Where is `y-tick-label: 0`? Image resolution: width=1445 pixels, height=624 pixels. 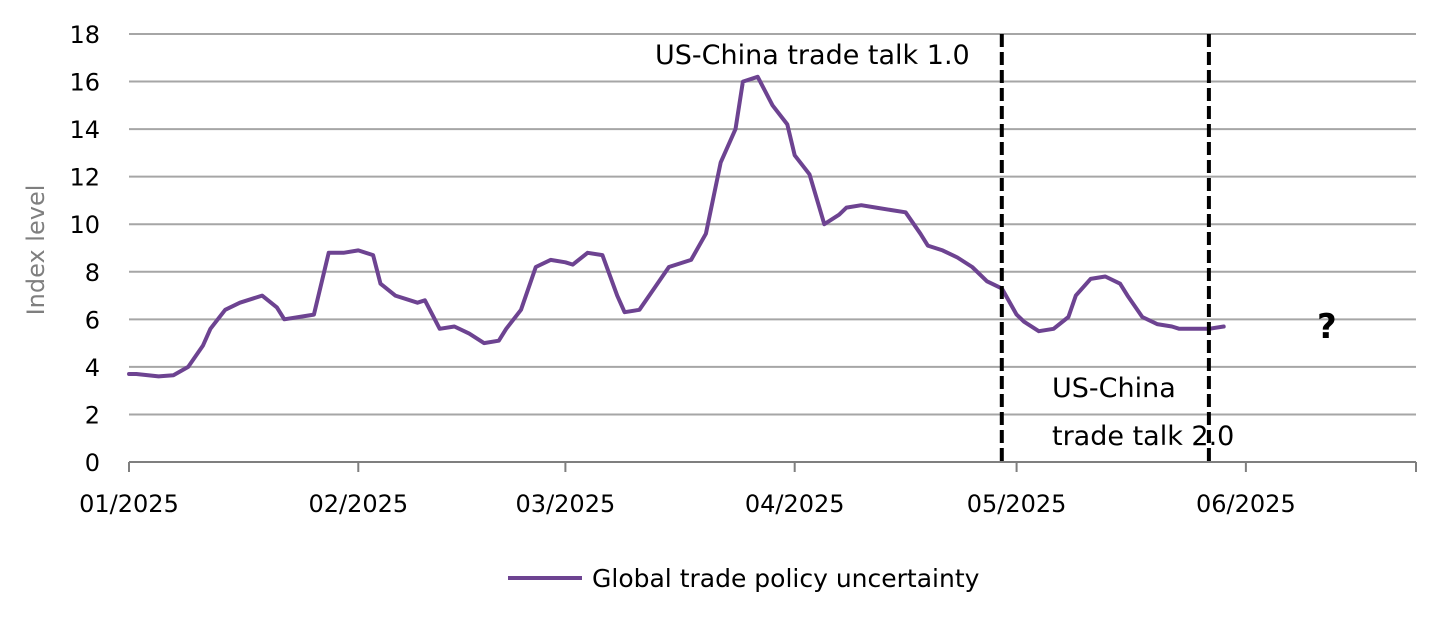
y-tick-label: 0 is located at coordinates (92, 463).